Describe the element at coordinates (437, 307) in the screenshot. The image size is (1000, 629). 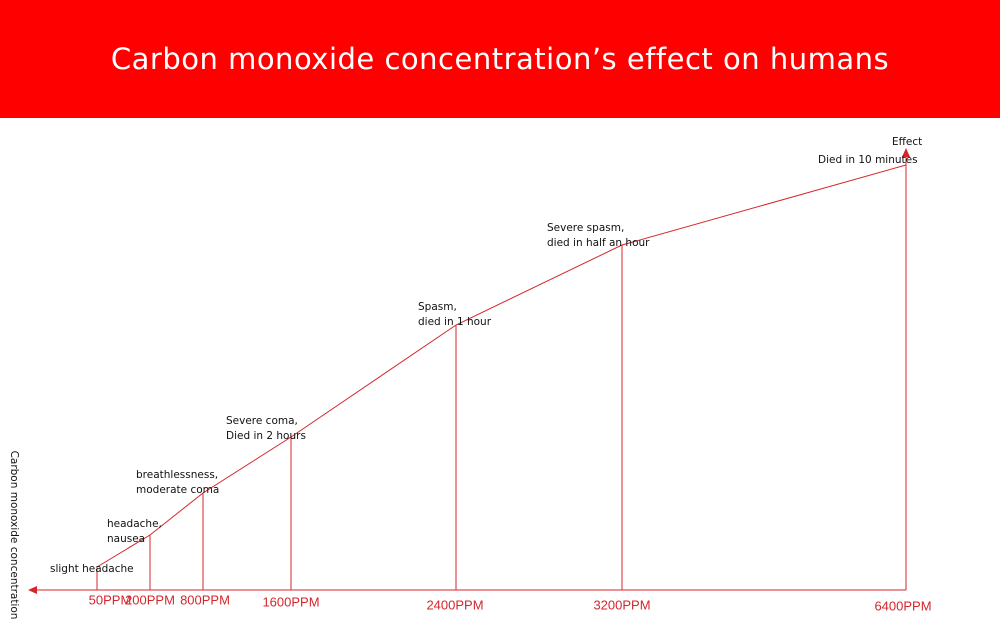
I see `effect-text: Spasm,` at that location.